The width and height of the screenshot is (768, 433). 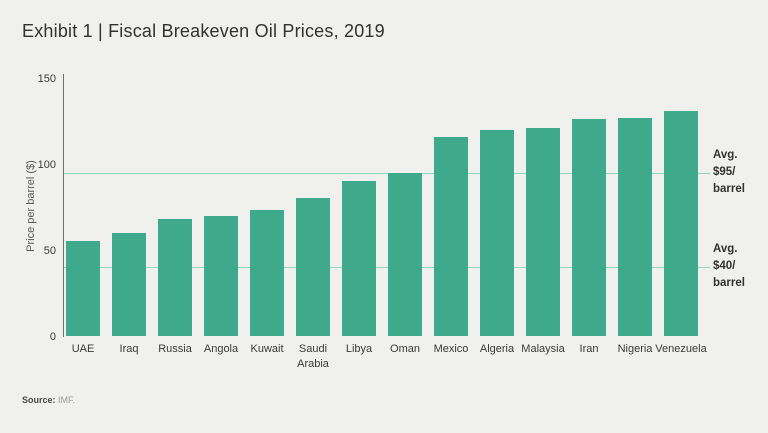 What do you see at coordinates (635, 349) in the screenshot?
I see `x-label-nigeria: Nigeria` at bounding box center [635, 349].